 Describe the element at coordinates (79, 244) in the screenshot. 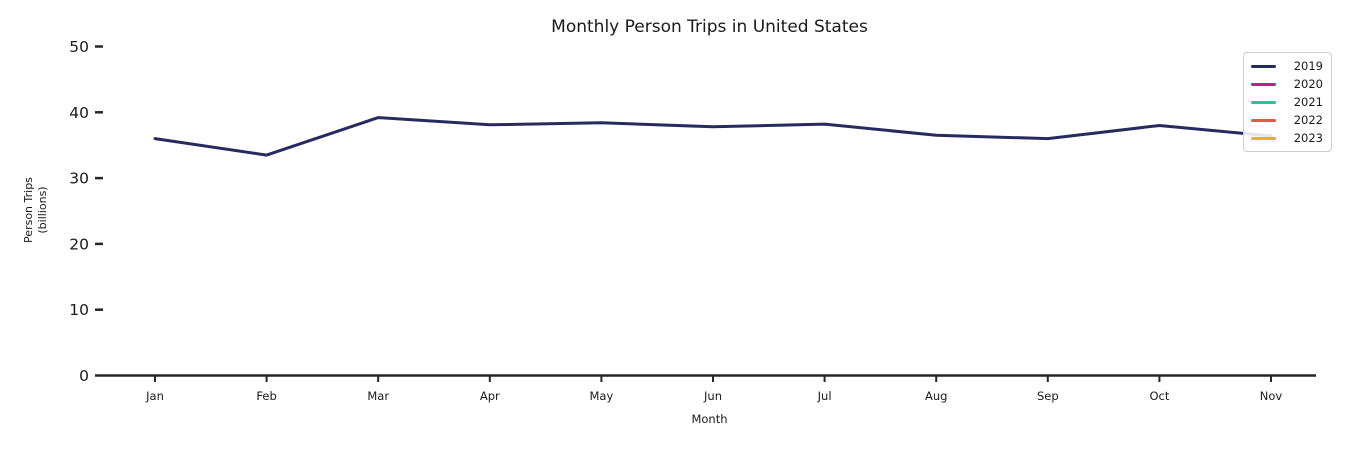

I see `y-tick-label: 20` at that location.